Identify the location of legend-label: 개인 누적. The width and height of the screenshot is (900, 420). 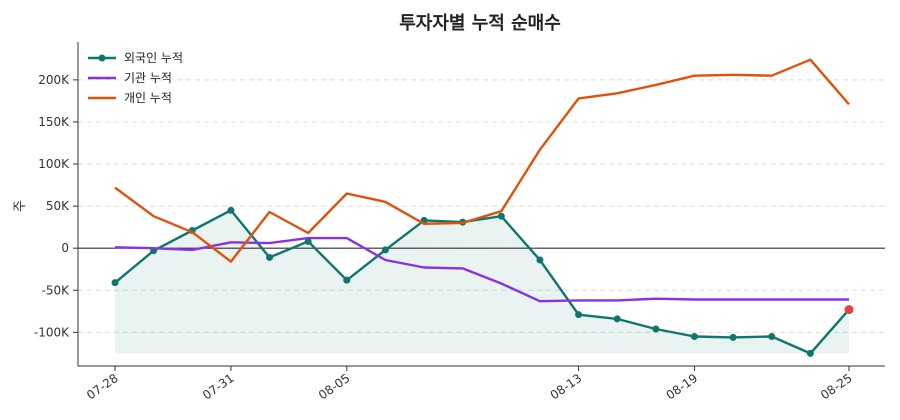
(148, 98).